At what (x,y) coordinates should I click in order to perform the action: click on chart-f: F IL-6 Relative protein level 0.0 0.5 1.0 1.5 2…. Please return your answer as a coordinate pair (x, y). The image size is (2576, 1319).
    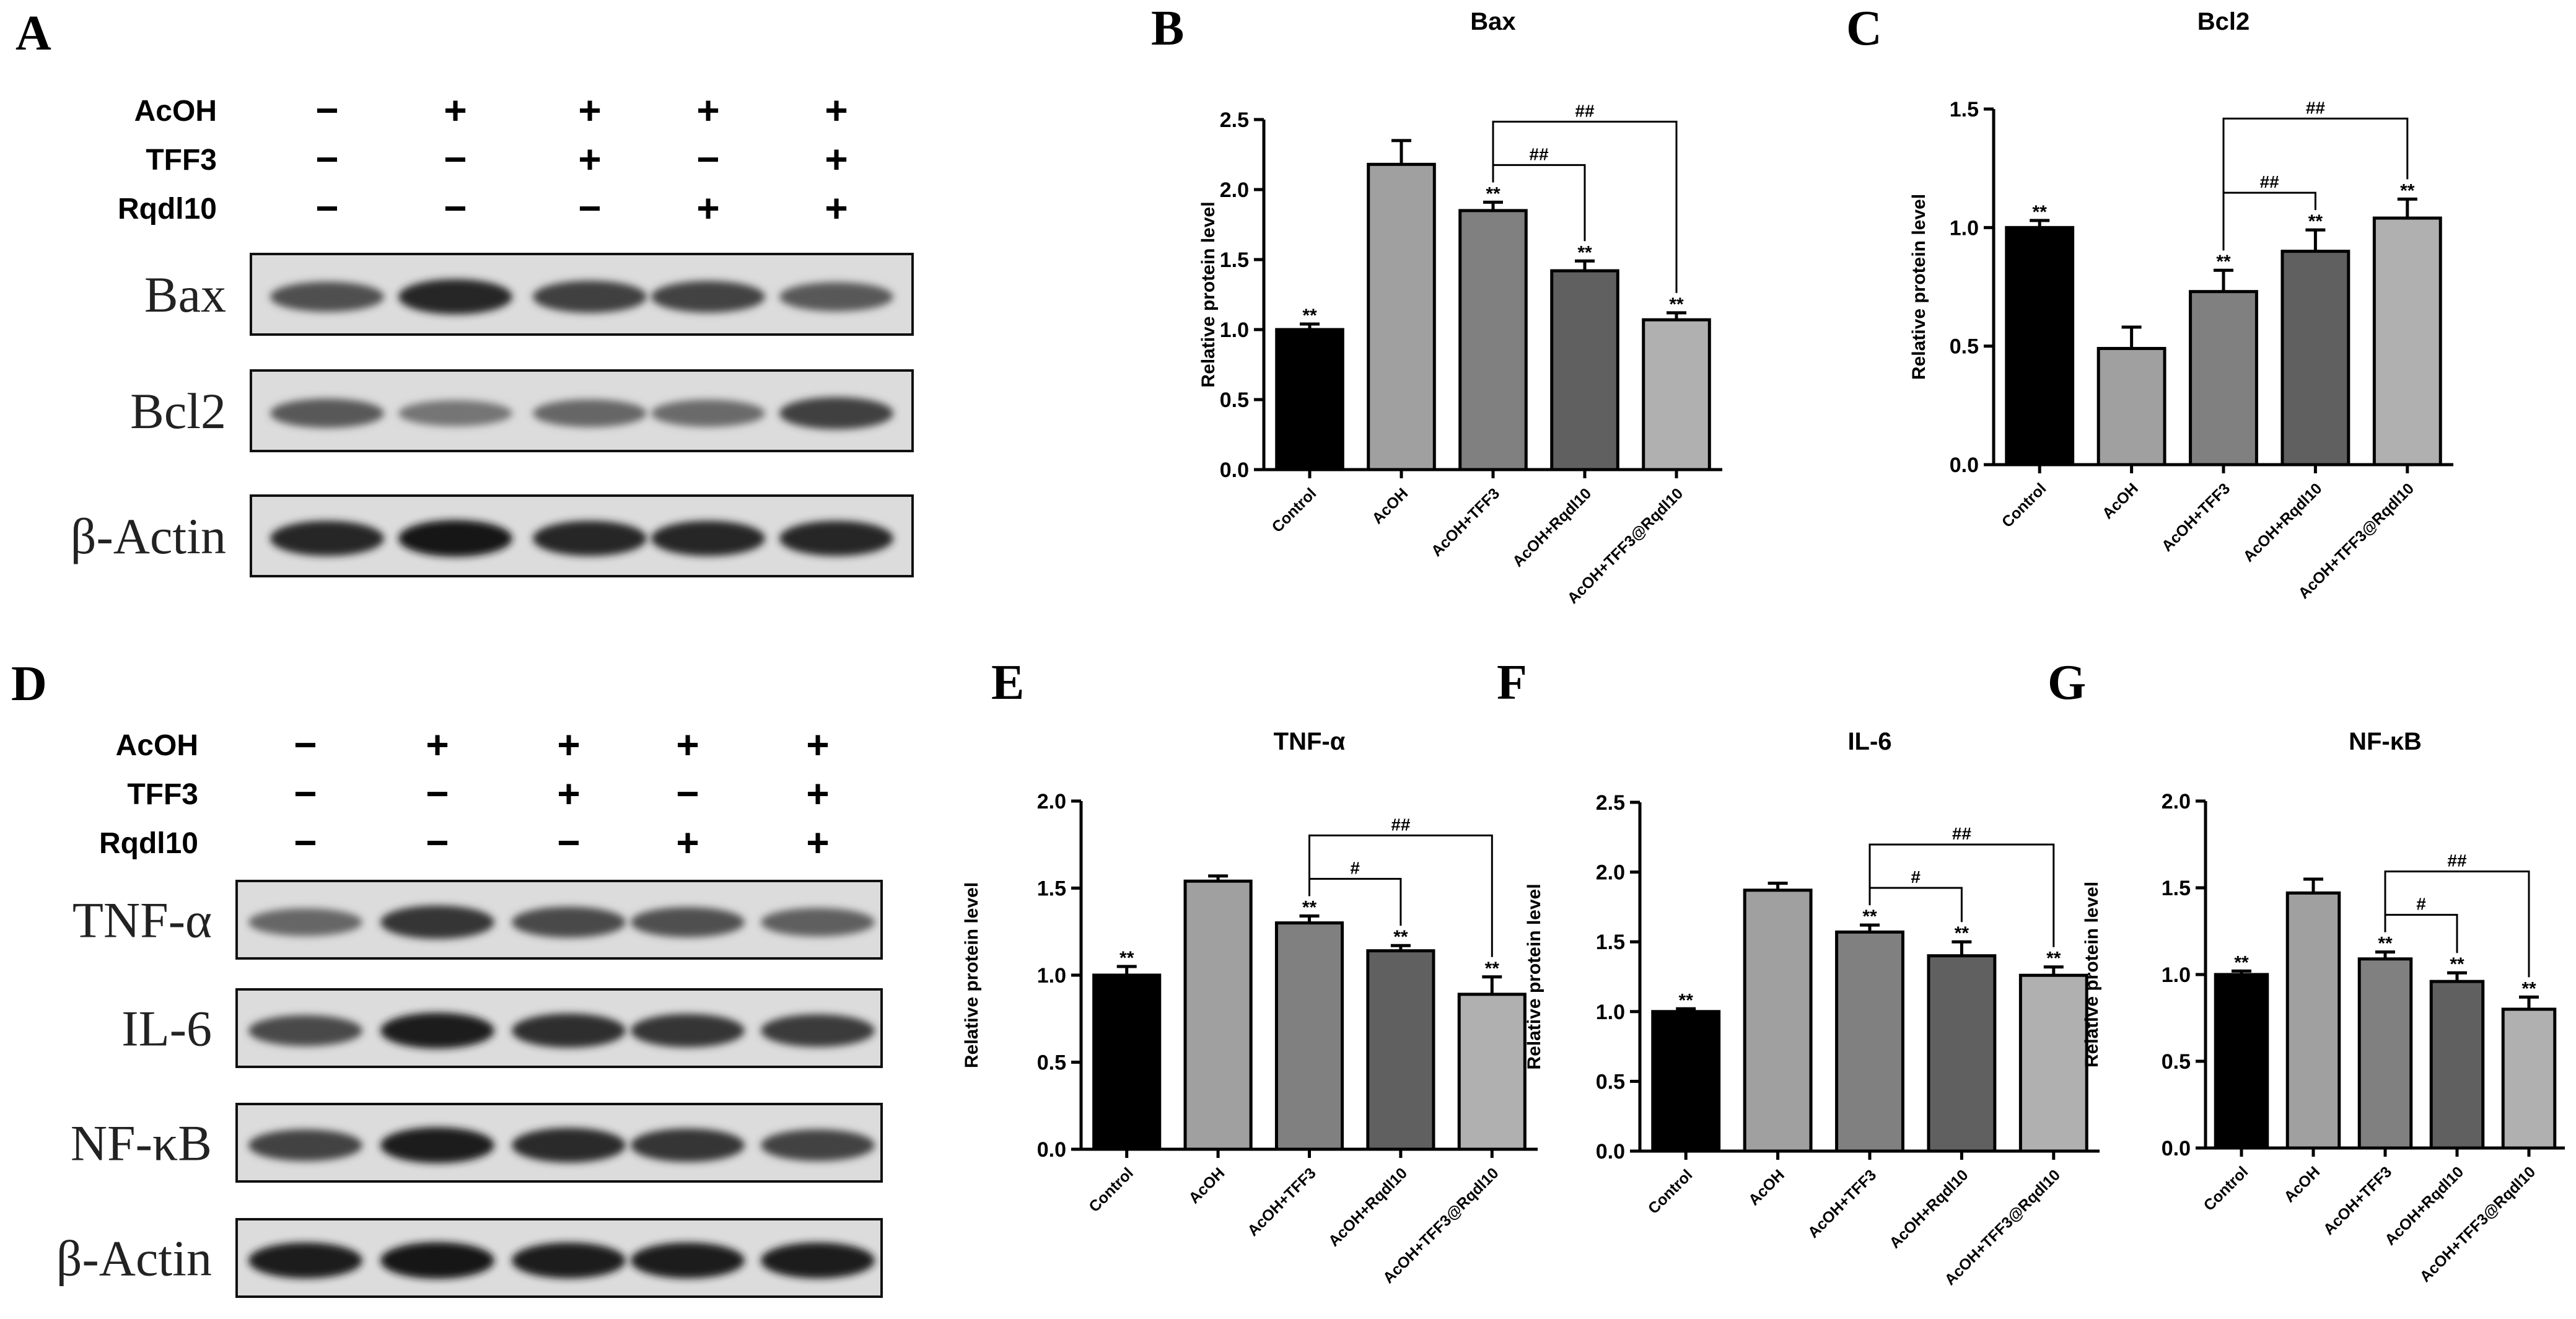
    Looking at the image, I should click on (1798, 972).